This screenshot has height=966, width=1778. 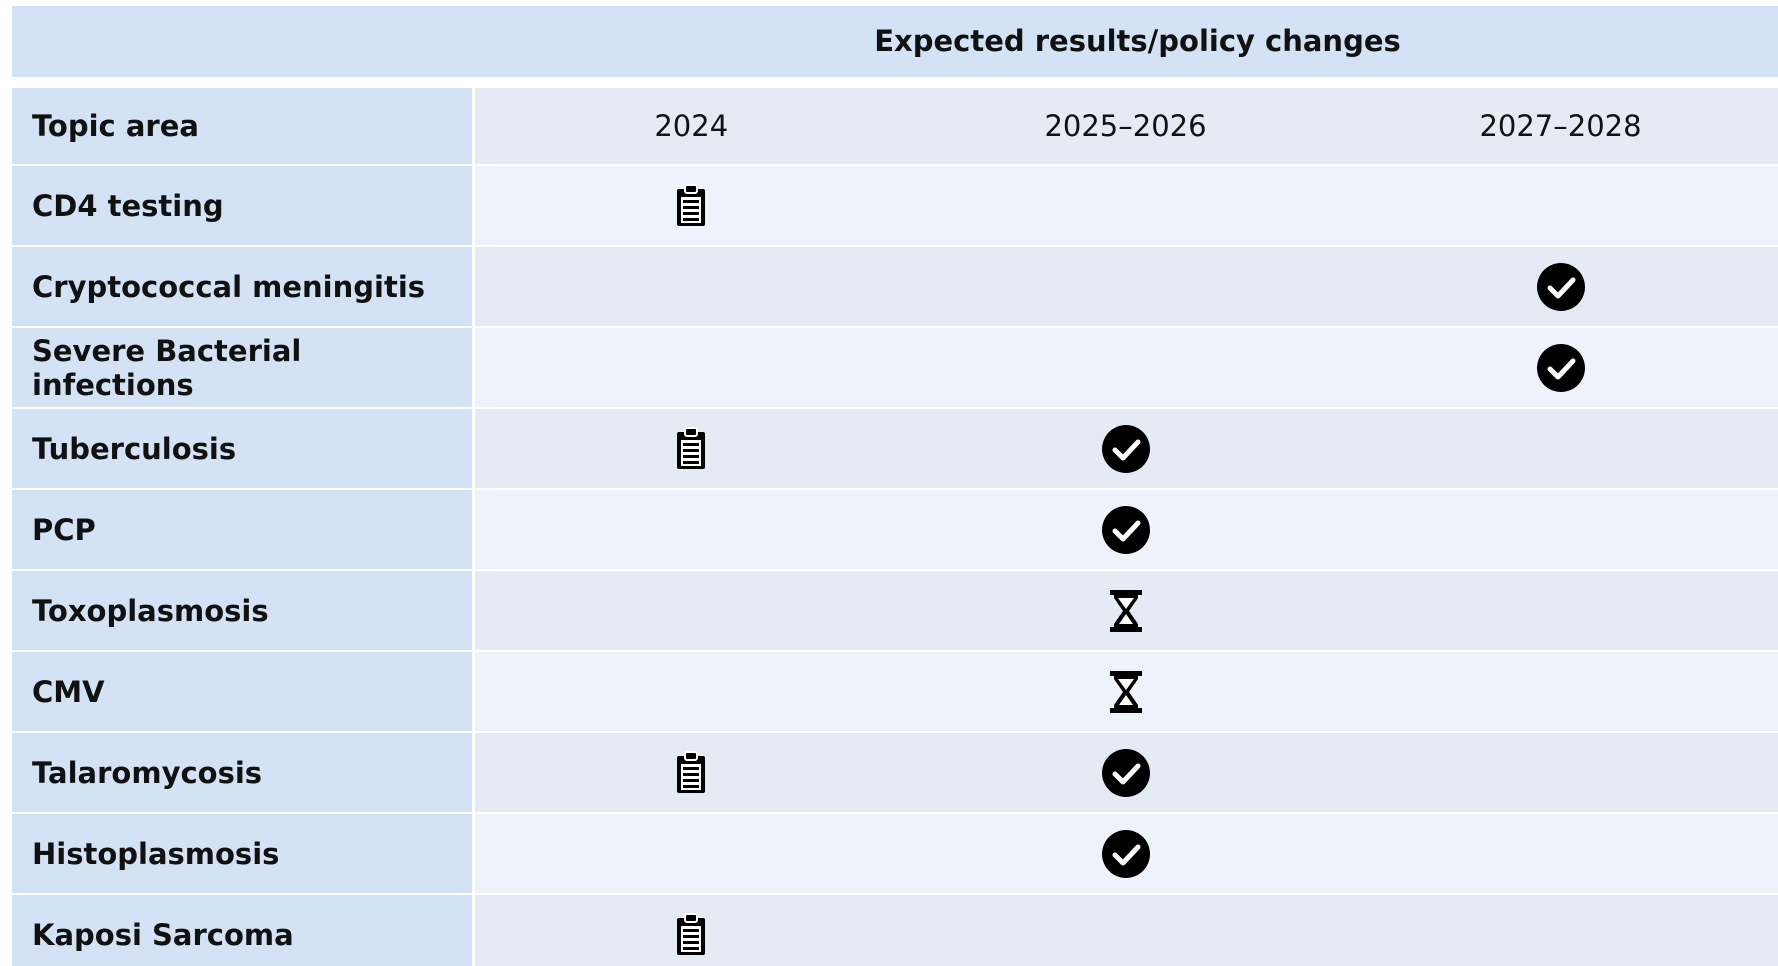 I want to click on row: Kaposi Sarcoma, so click(x=895, y=930).